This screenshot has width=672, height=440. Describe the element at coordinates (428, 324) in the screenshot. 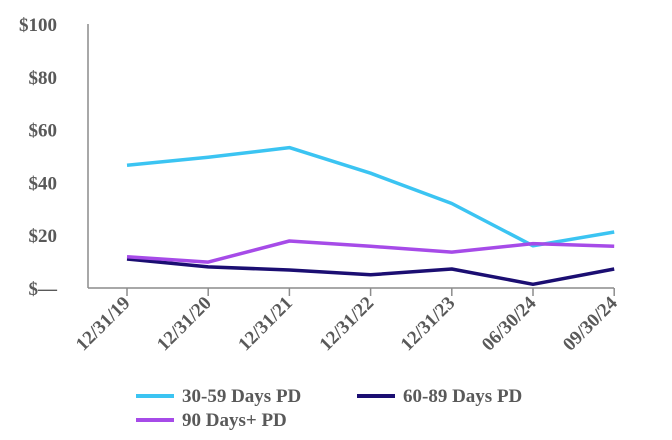

I see `x-tick-label: 12/31/23` at that location.